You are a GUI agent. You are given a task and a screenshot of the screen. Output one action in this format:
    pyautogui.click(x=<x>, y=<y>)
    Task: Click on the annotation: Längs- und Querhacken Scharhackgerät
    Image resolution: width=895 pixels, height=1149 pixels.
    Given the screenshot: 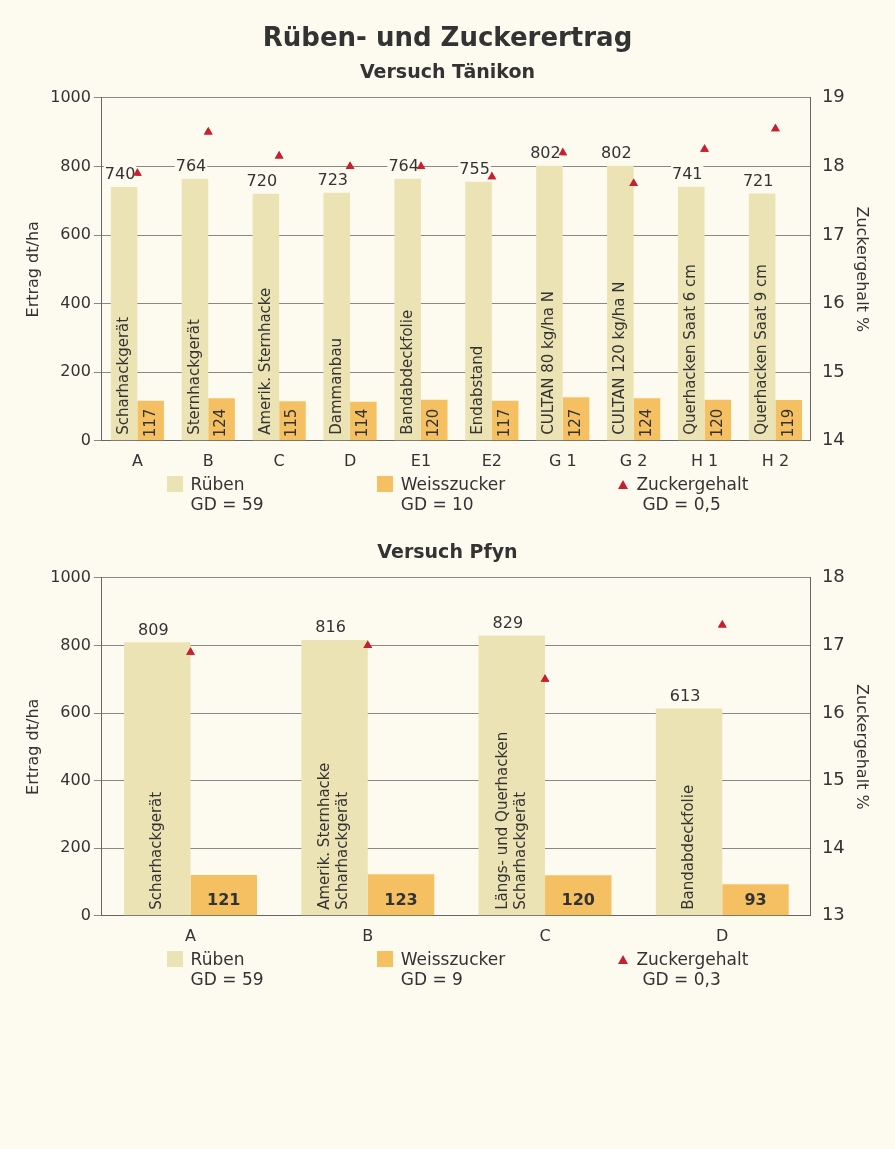 What is the action you would take?
    pyautogui.click(x=510, y=820)
    